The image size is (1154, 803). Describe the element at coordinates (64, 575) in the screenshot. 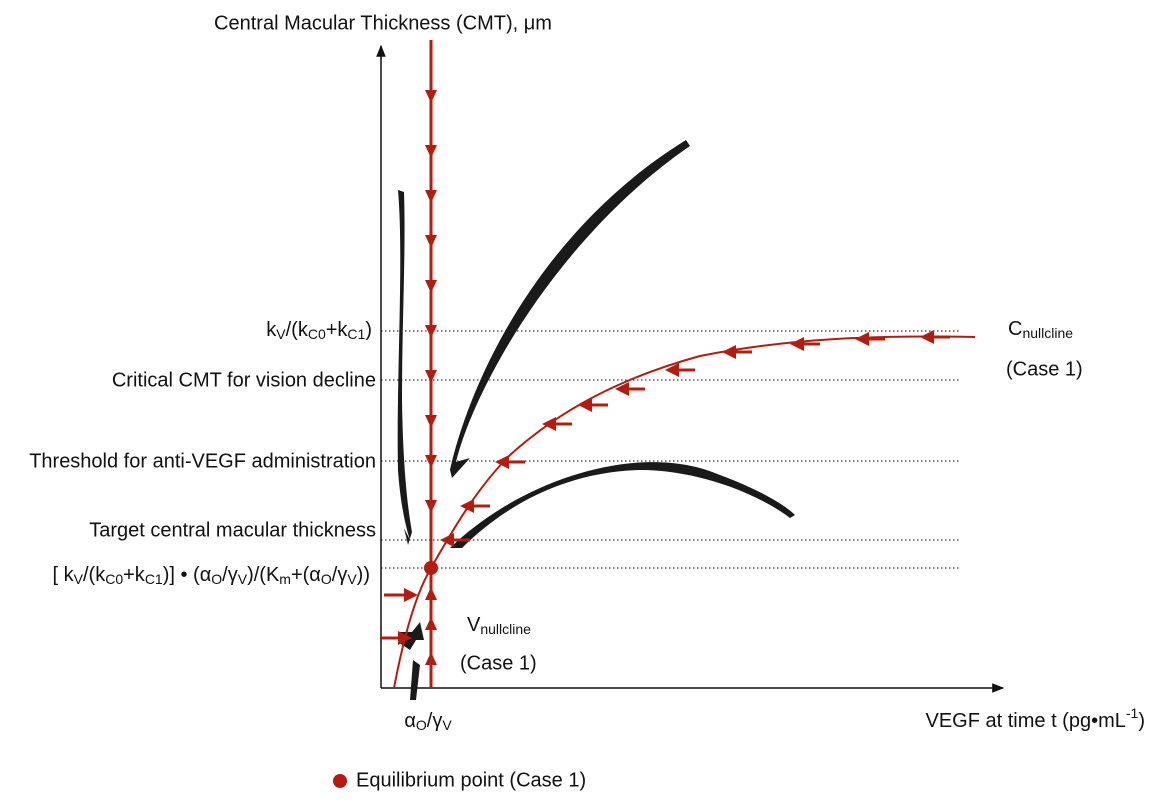

I see `text-part: [ k` at that location.